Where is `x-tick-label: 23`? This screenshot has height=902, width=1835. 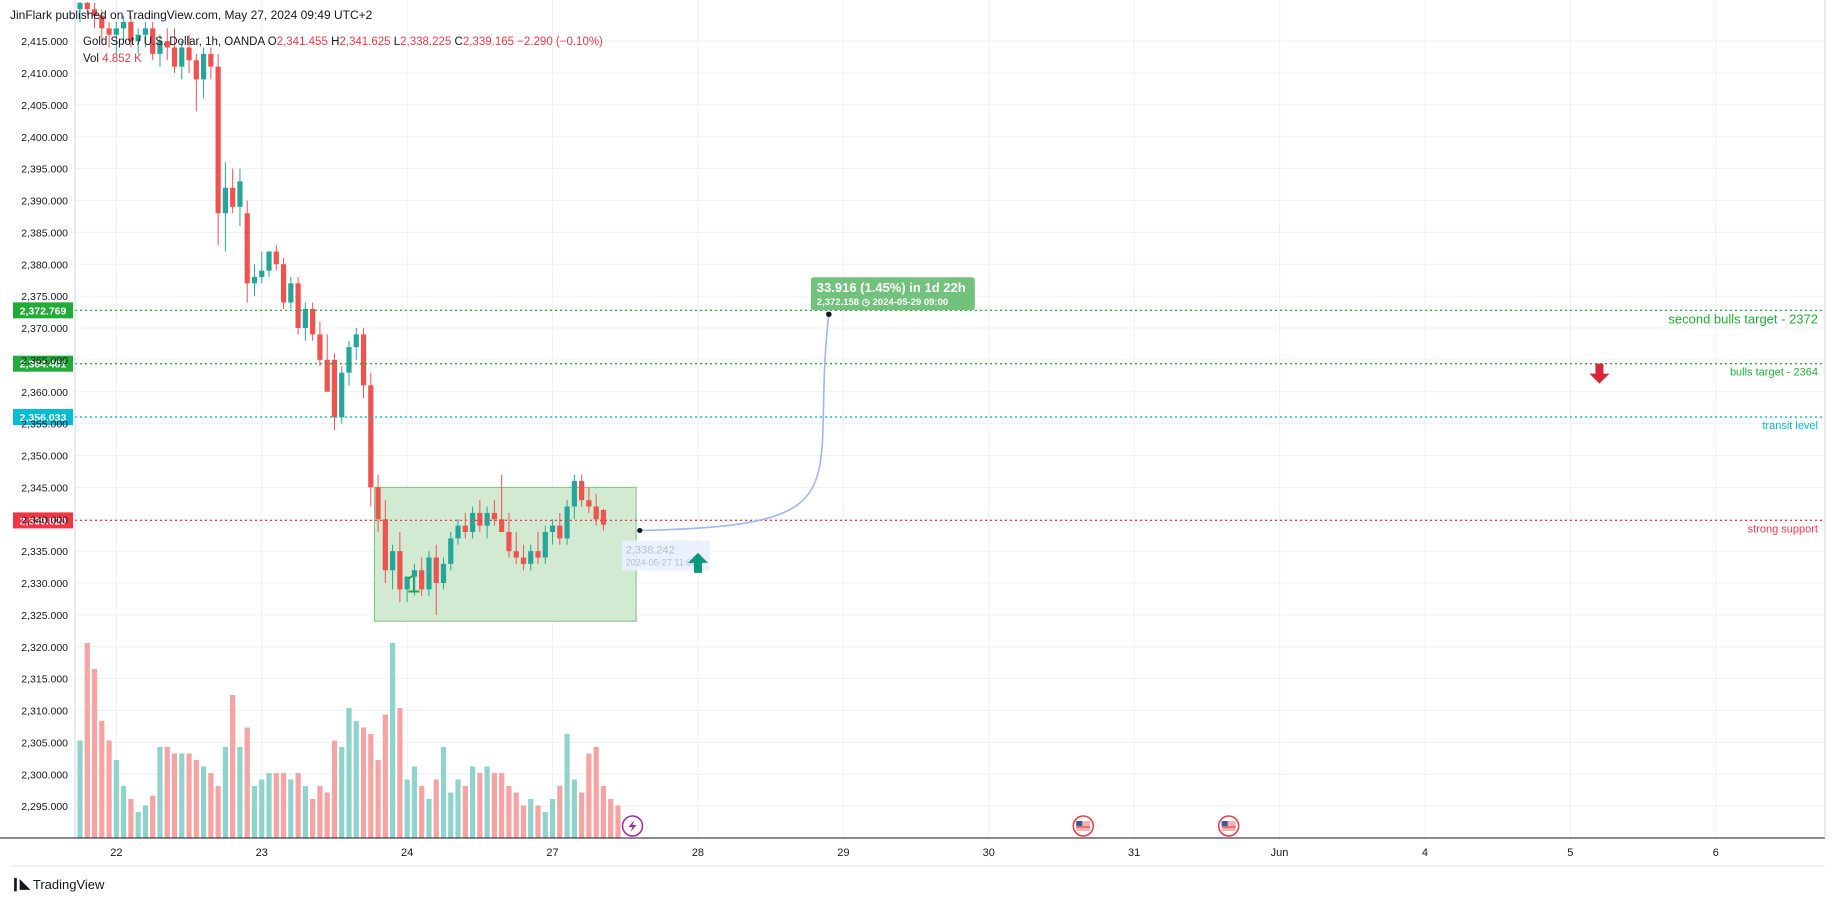 x-tick-label: 23 is located at coordinates (262, 853).